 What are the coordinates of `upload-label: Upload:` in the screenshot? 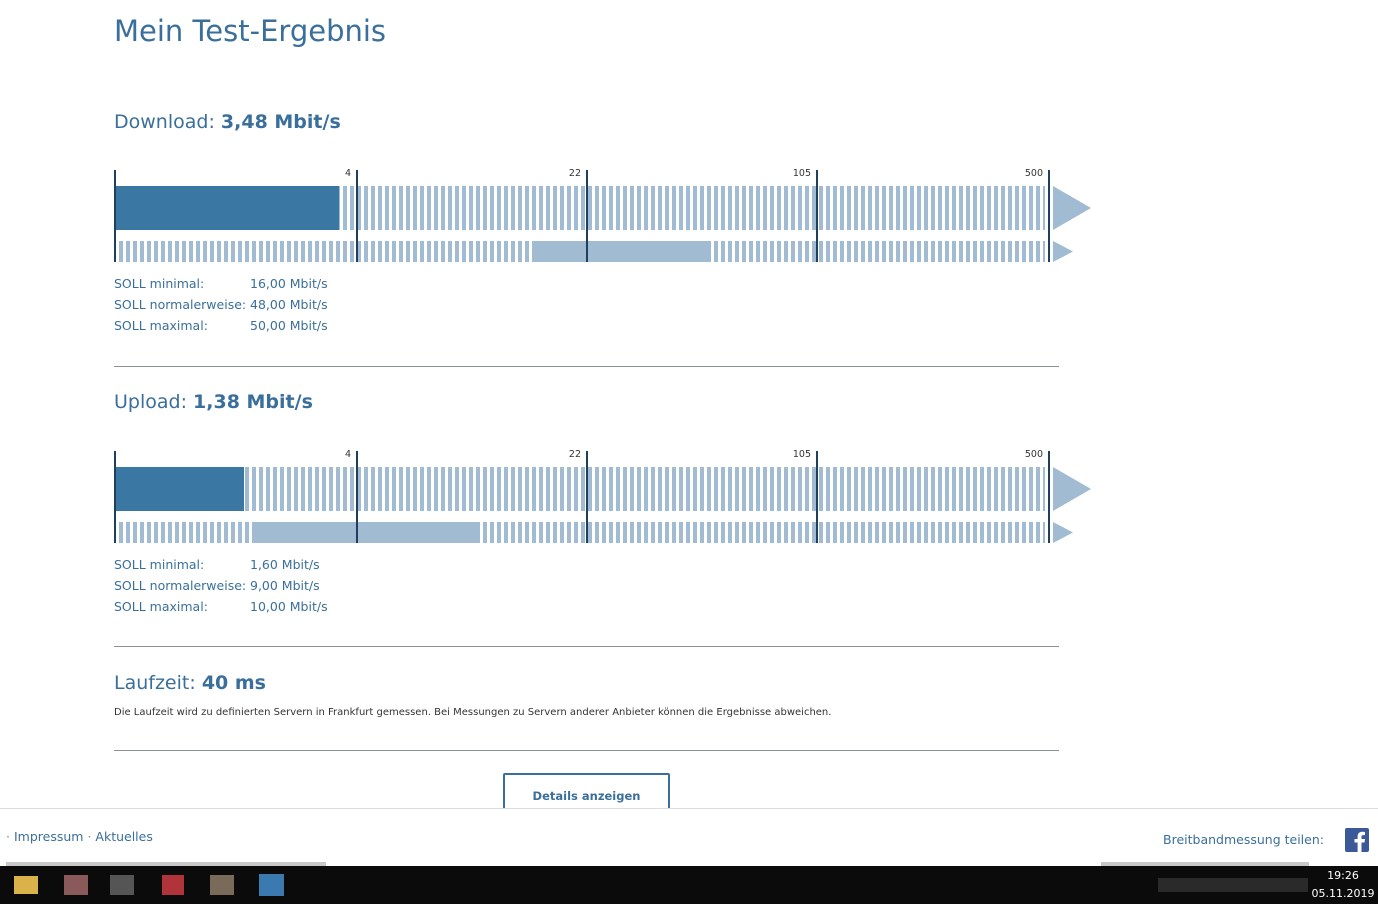 It's located at (150, 402).